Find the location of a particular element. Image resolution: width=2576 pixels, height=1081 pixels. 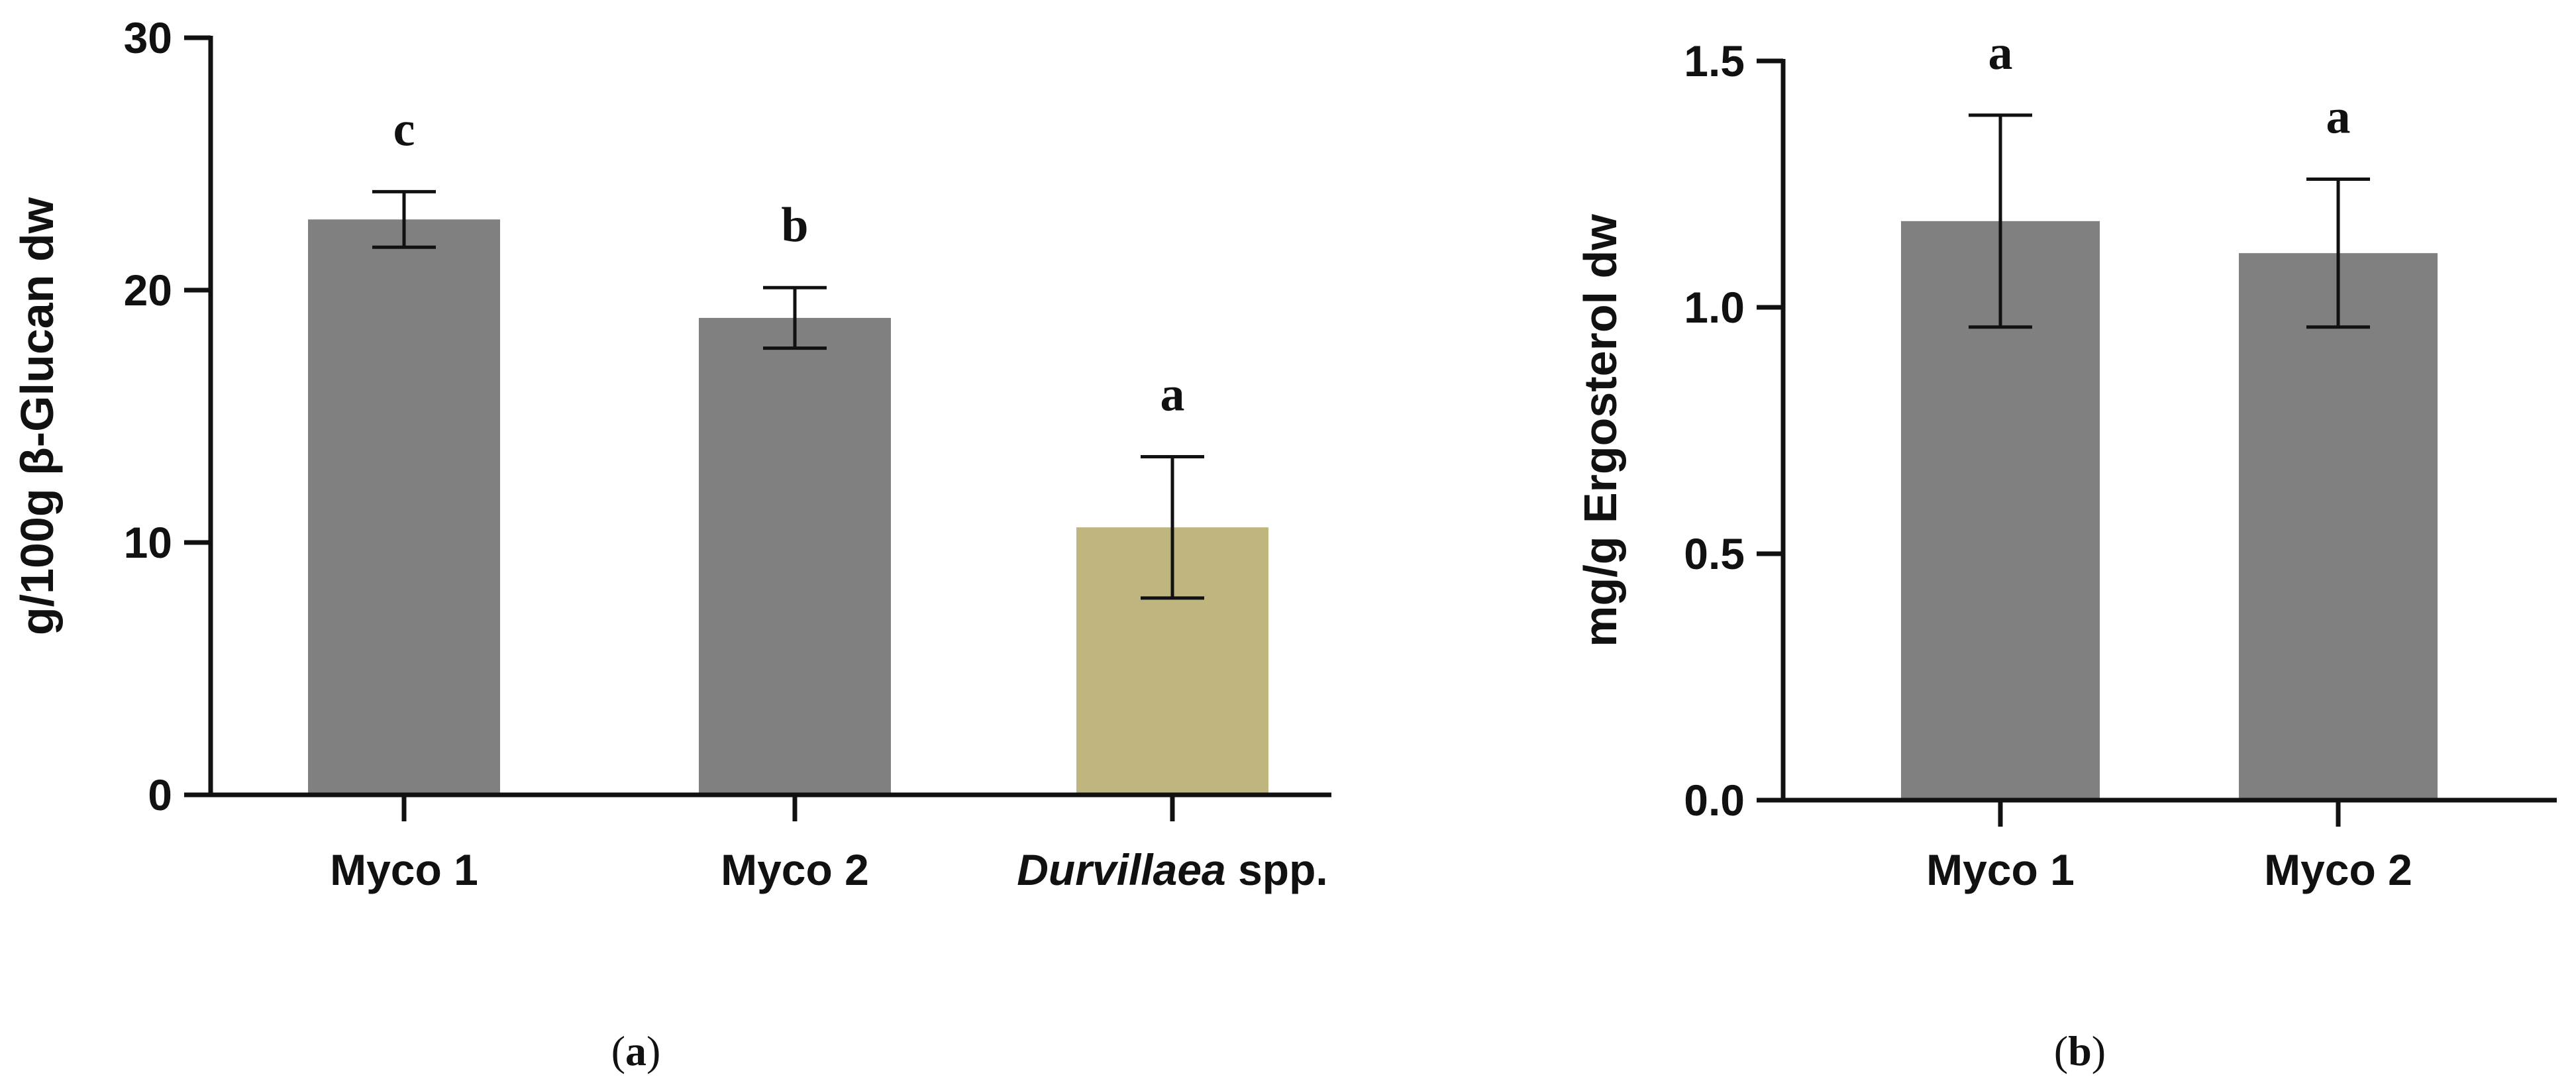

chart-b-panel-label: (b) is located at coordinates (2080, 1050).